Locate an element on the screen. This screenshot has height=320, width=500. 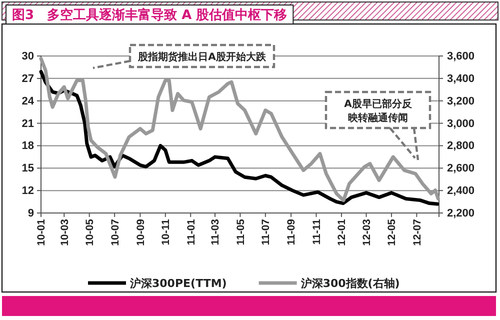
y-tick-label: 30 is located at coordinates (28, 56).